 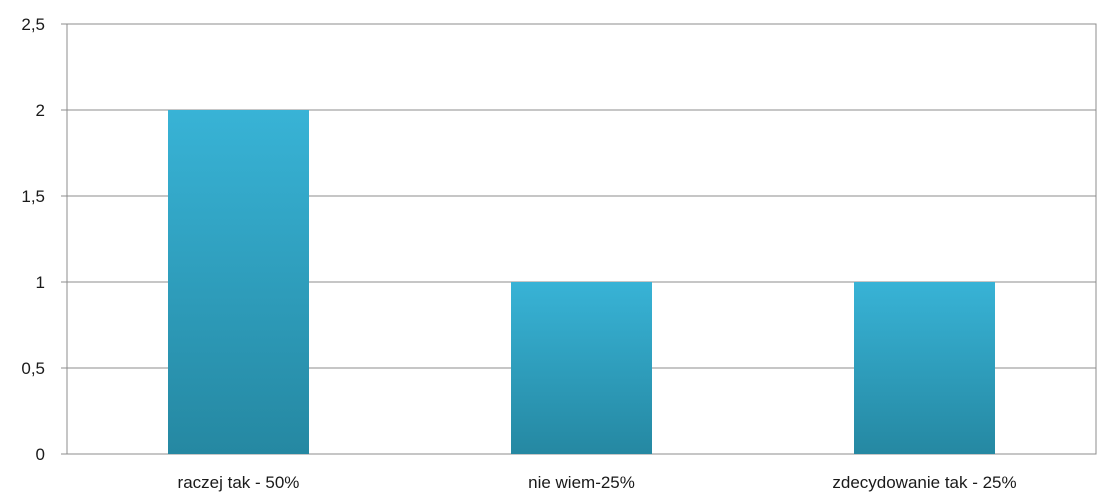 What do you see at coordinates (33, 24) in the screenshot?
I see `y-tick-label: 2,5` at bounding box center [33, 24].